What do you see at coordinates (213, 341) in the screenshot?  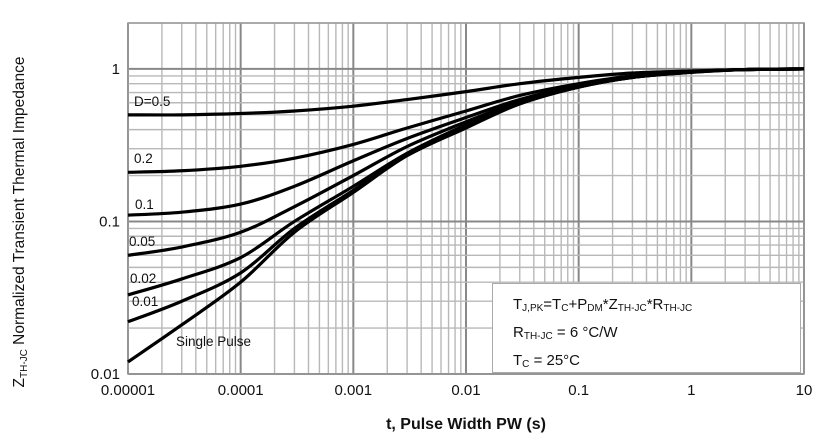 I see `curve-label: Single Pulse` at bounding box center [213, 341].